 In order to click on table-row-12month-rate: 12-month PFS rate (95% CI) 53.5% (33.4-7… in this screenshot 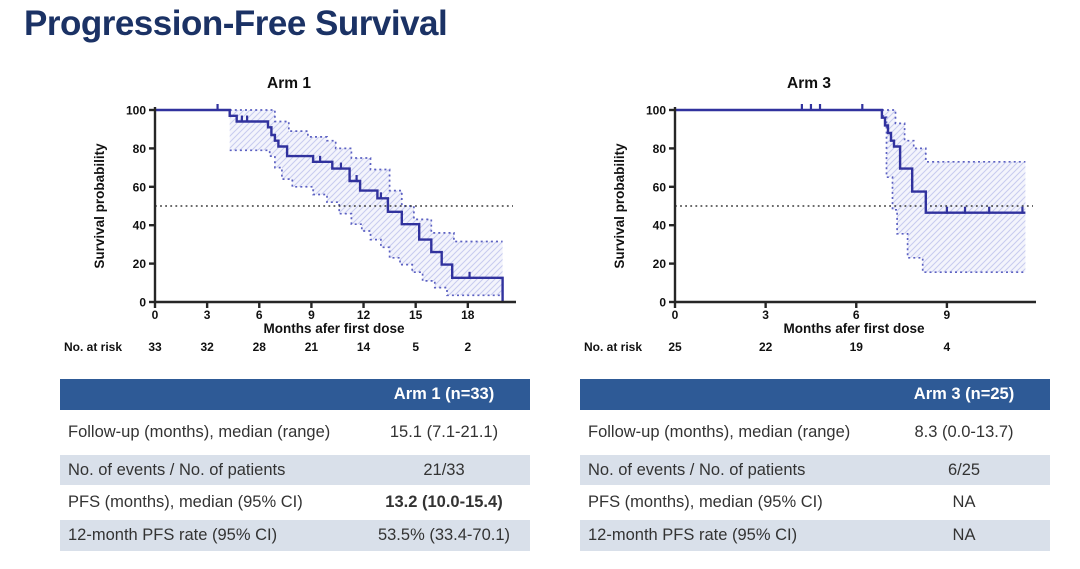, I will do `click(295, 535)`.